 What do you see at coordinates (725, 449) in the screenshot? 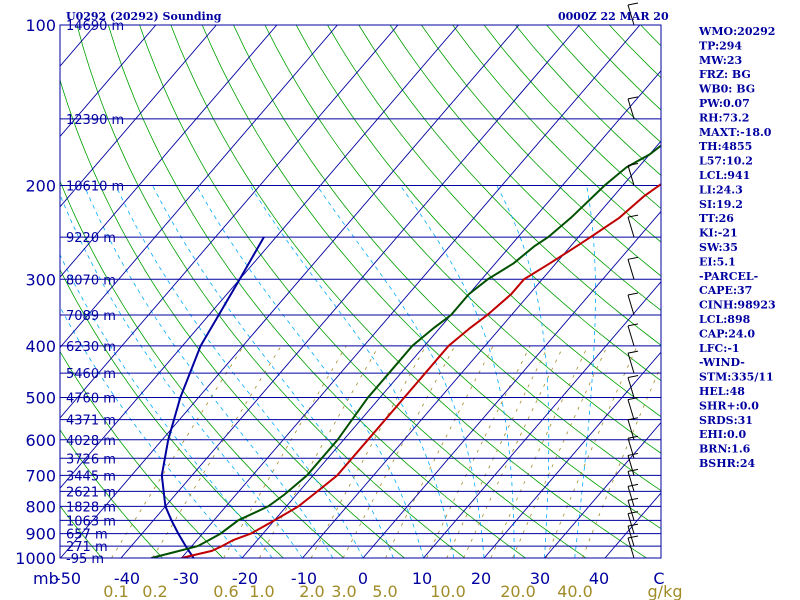
I see `index-line: BRN:1.6` at bounding box center [725, 449].